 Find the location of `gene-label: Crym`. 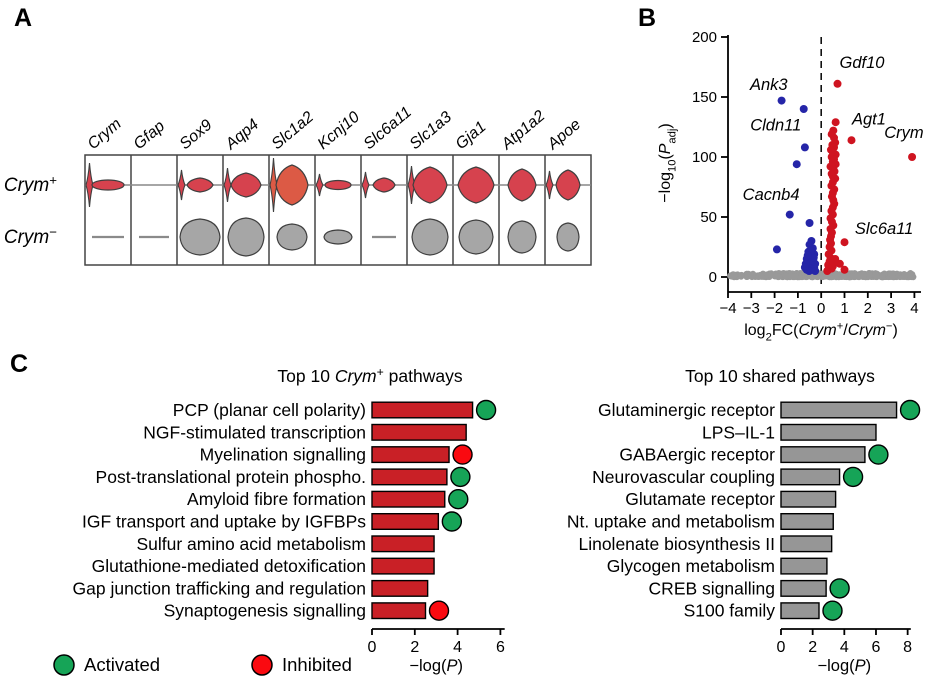

gene-label: Crym is located at coordinates (105, 134).